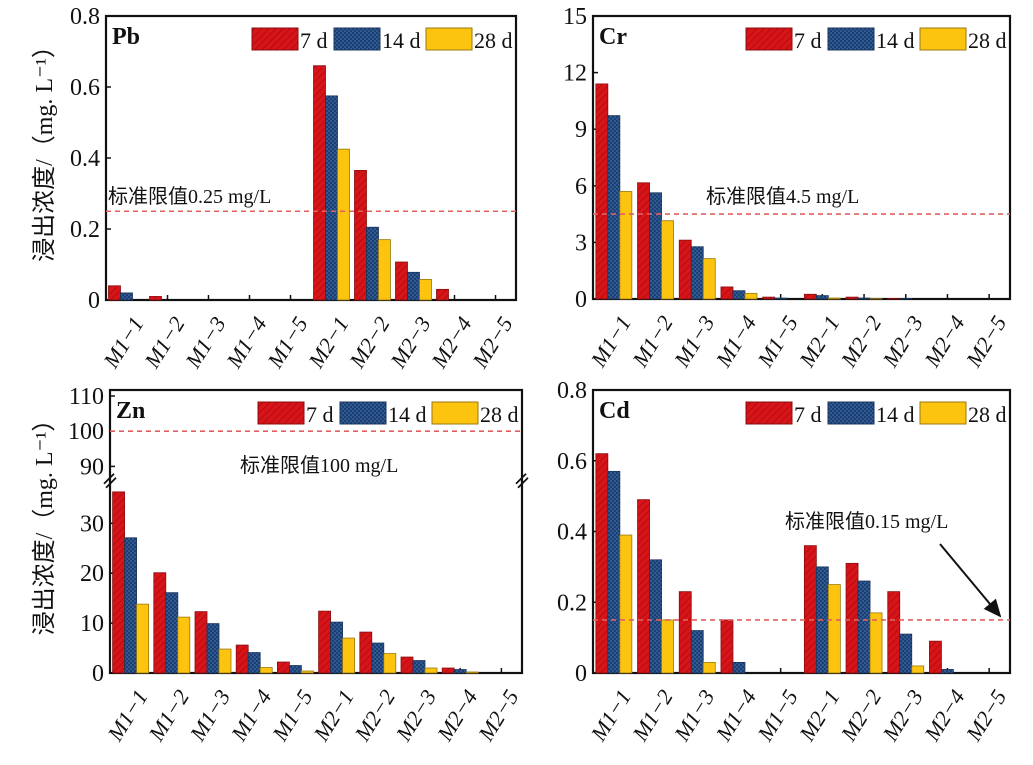 The image size is (1033, 765). Describe the element at coordinates (614, 411) in the screenshot. I see `panel-title: Cd` at that location.